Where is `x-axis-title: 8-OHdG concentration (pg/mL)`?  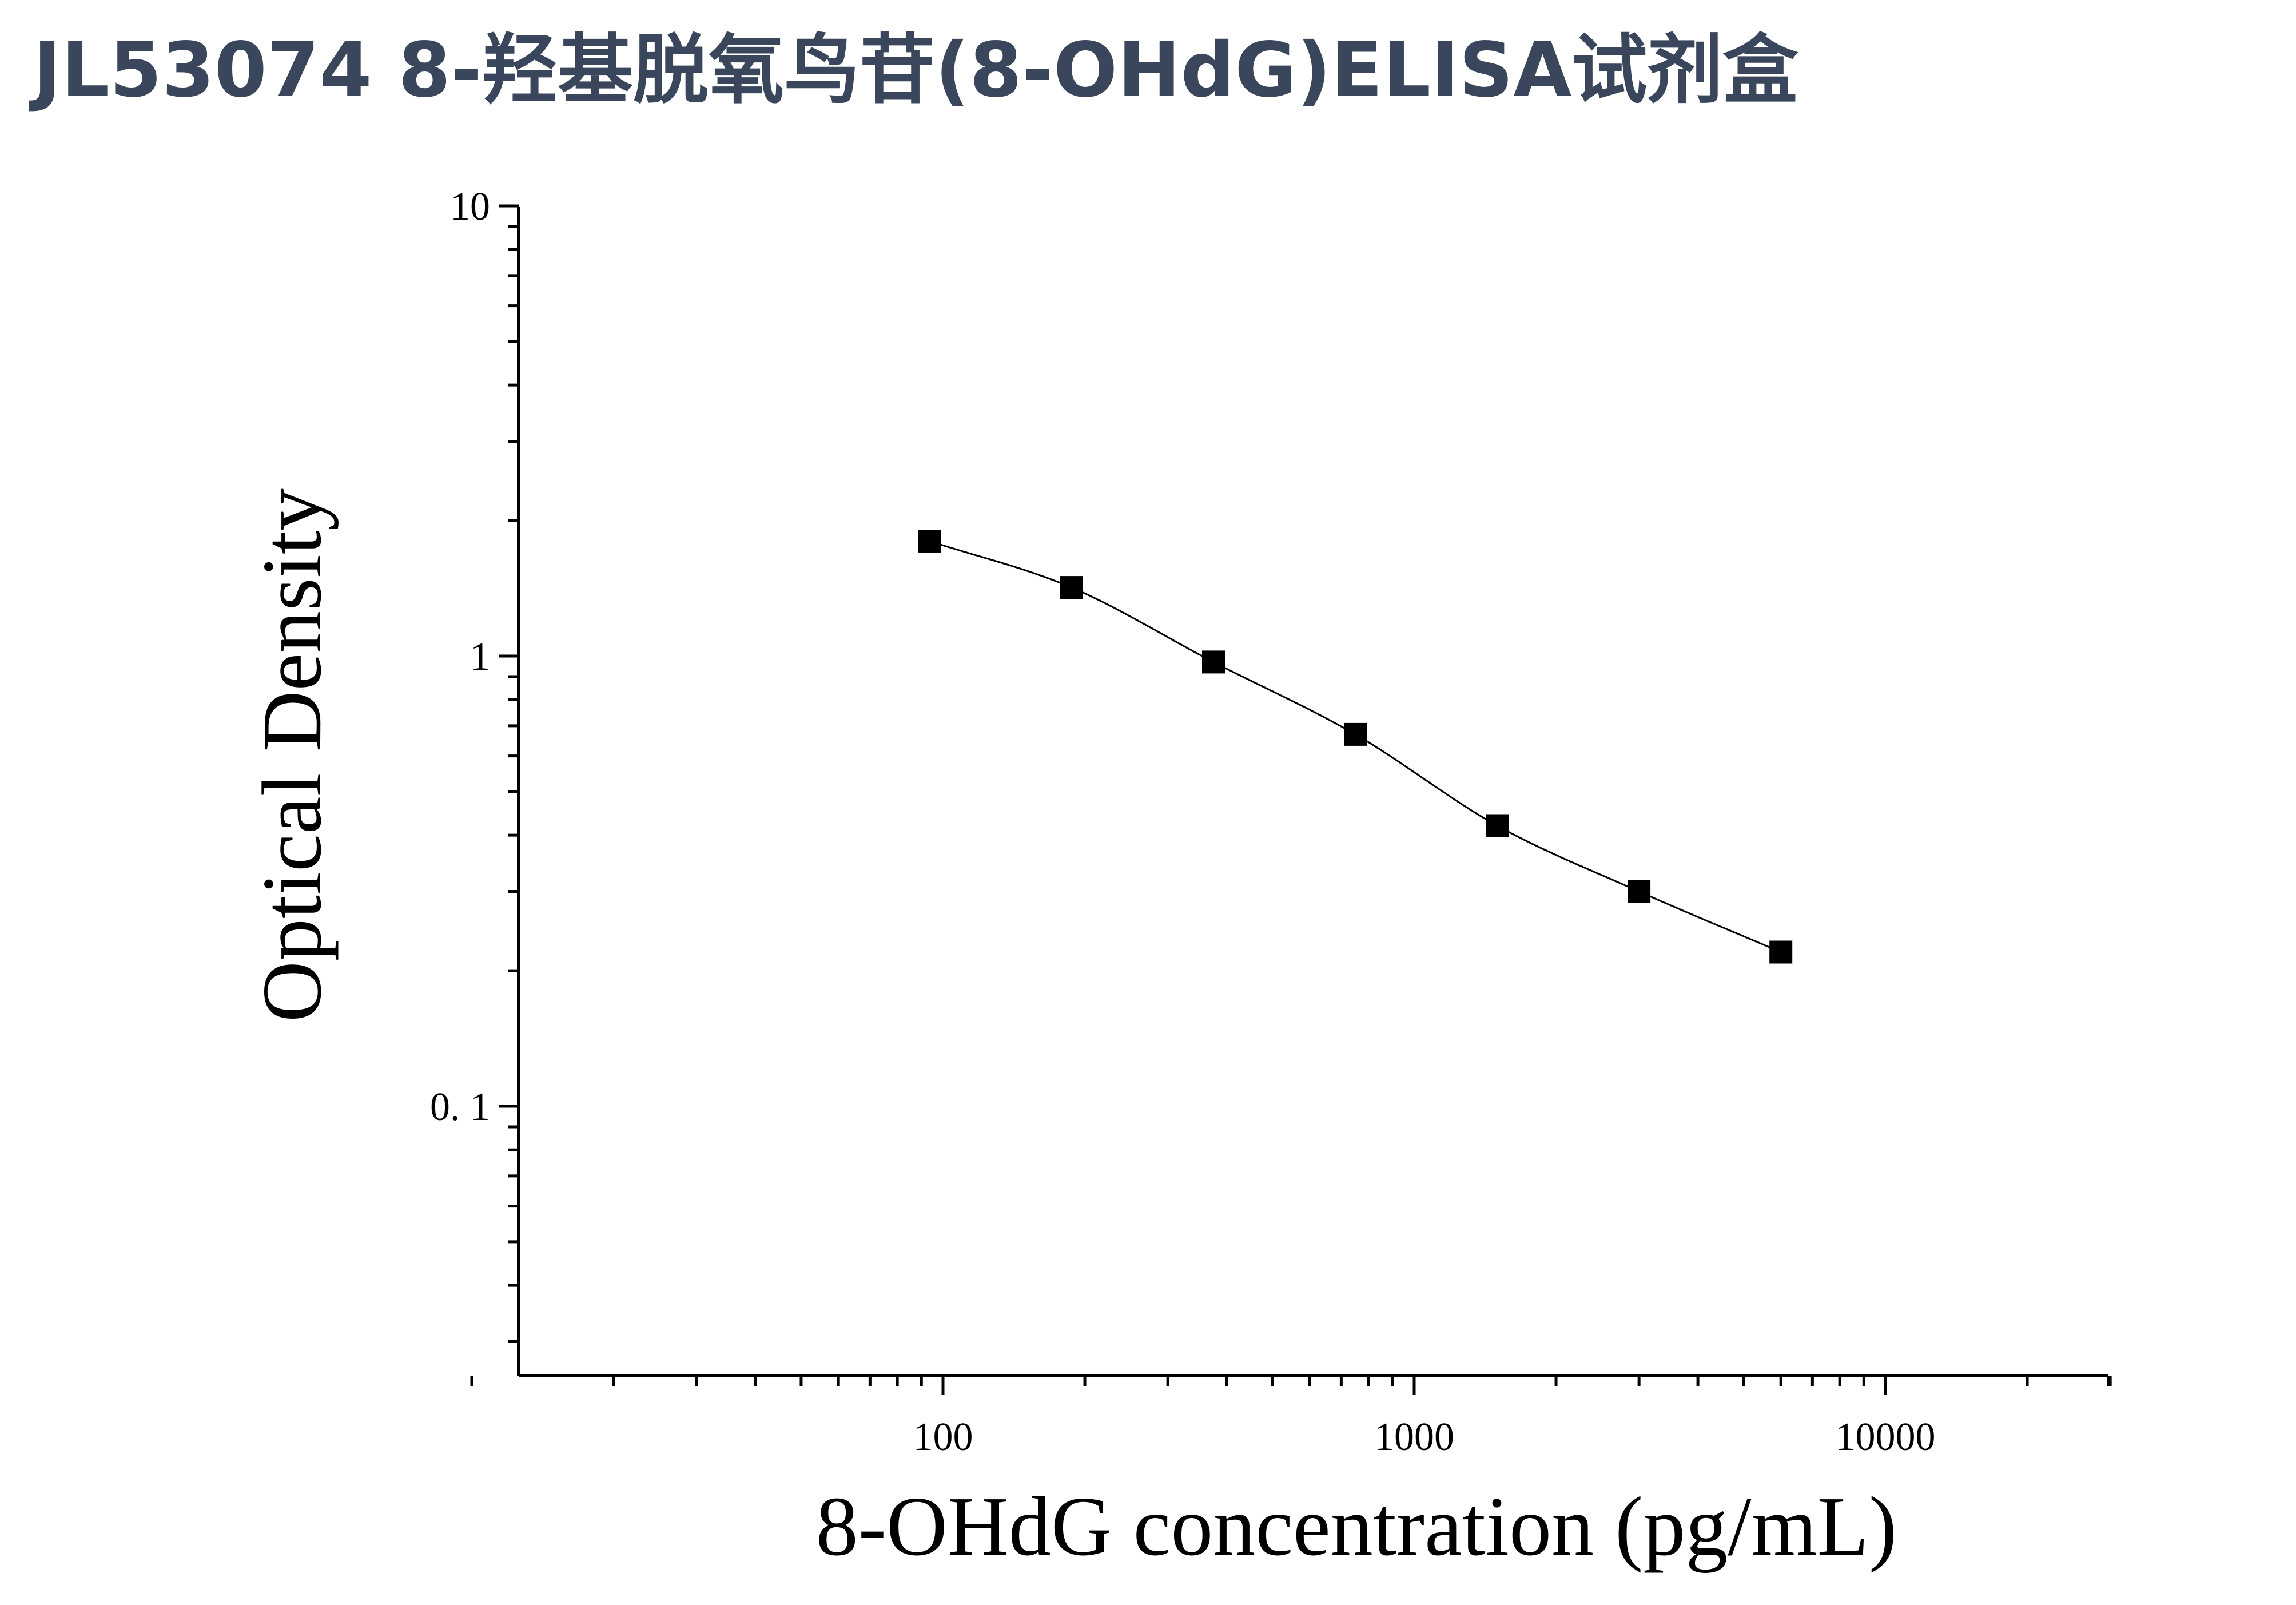
x-axis-title: 8-OHdG concentration (pg/mL) is located at coordinates (1357, 1527).